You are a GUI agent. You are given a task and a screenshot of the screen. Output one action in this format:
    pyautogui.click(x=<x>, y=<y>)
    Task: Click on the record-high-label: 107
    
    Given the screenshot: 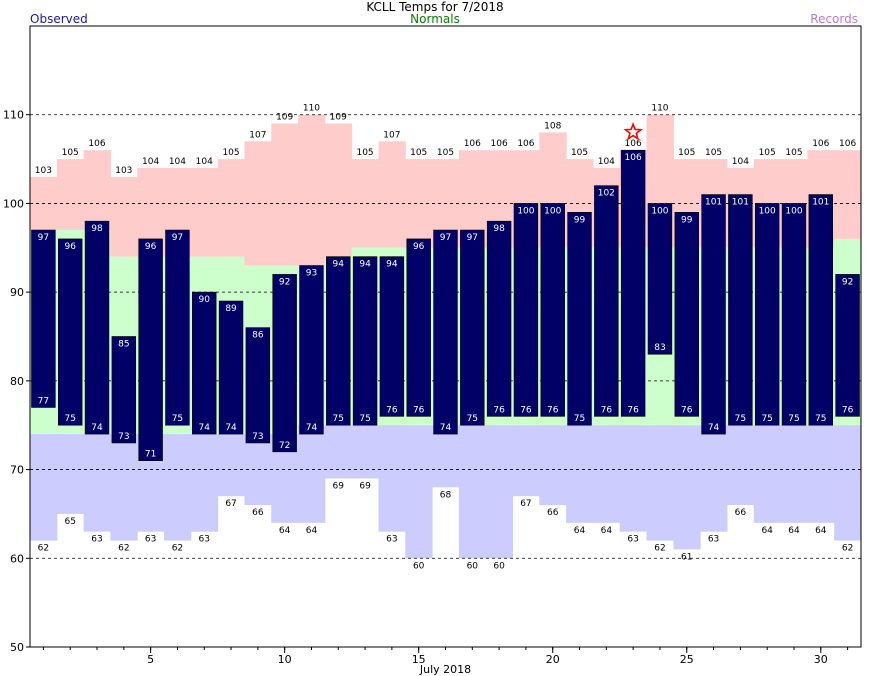 What is the action you would take?
    pyautogui.click(x=391, y=135)
    